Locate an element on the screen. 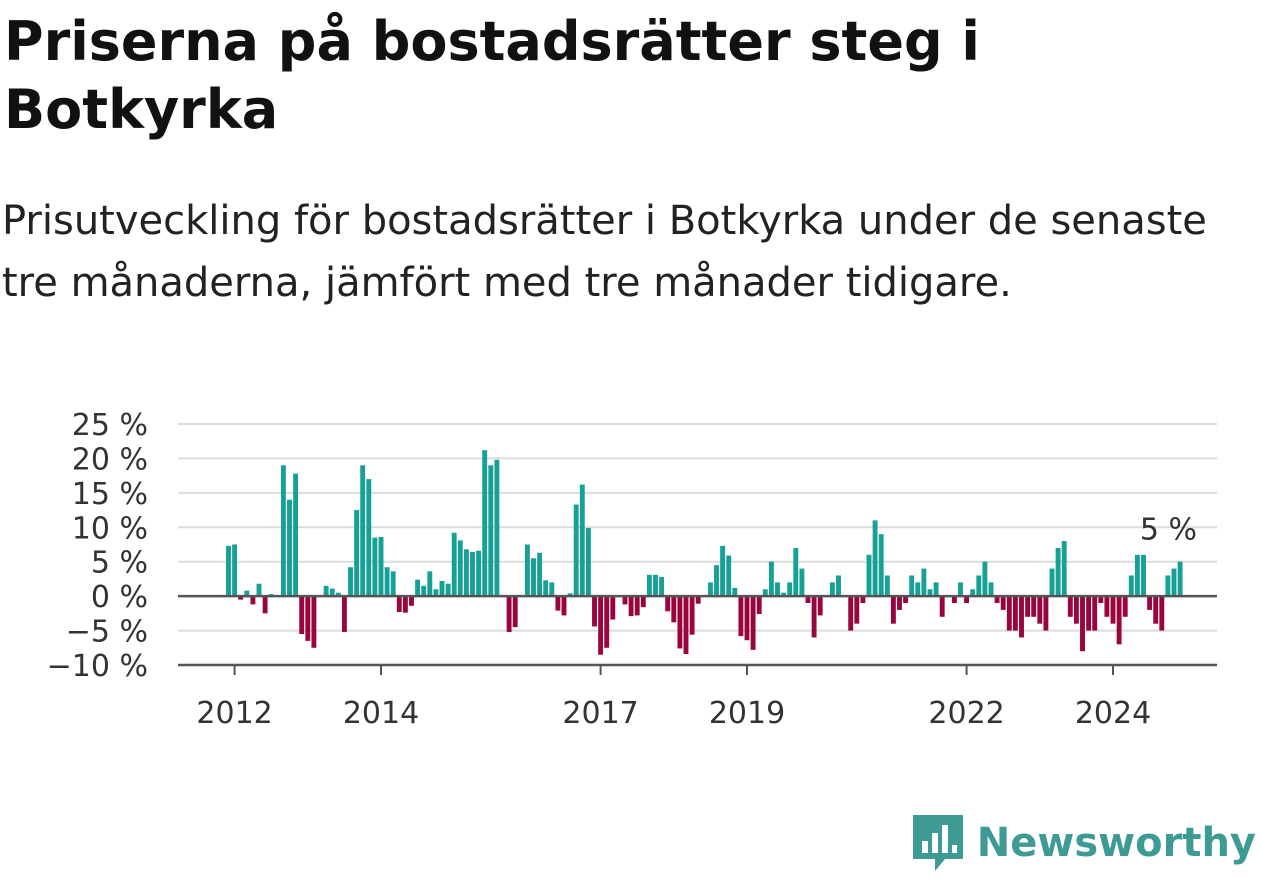 The image size is (1262, 879). y-tick-label: −10 % is located at coordinates (97, 666).